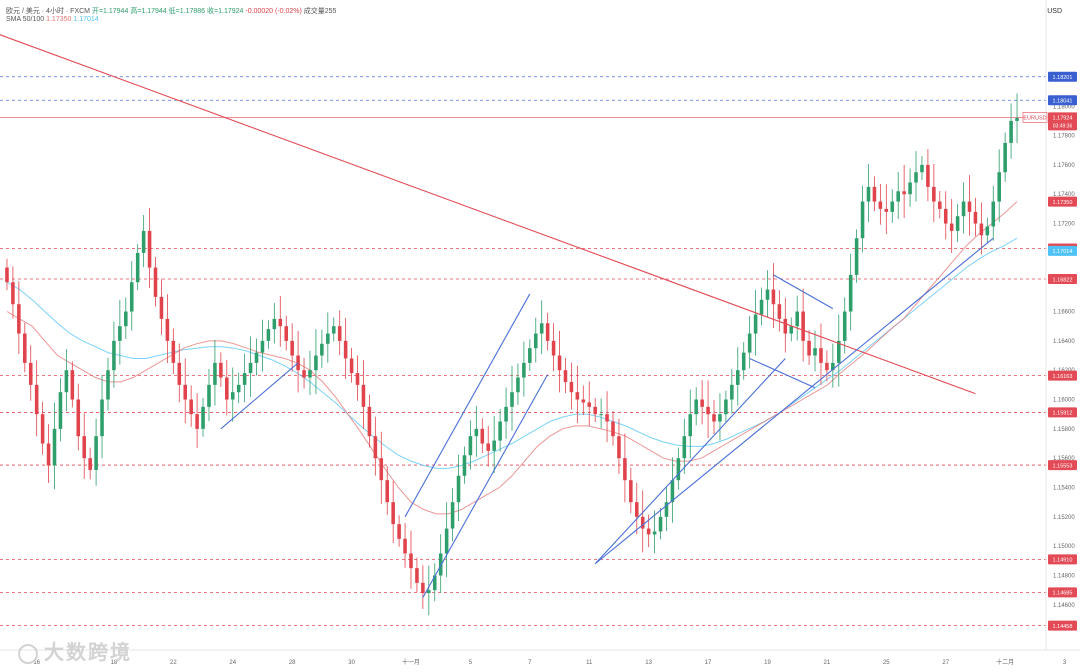 The width and height of the screenshot is (1080, 672). I want to click on volume-value: 成交量255, so click(320, 11).